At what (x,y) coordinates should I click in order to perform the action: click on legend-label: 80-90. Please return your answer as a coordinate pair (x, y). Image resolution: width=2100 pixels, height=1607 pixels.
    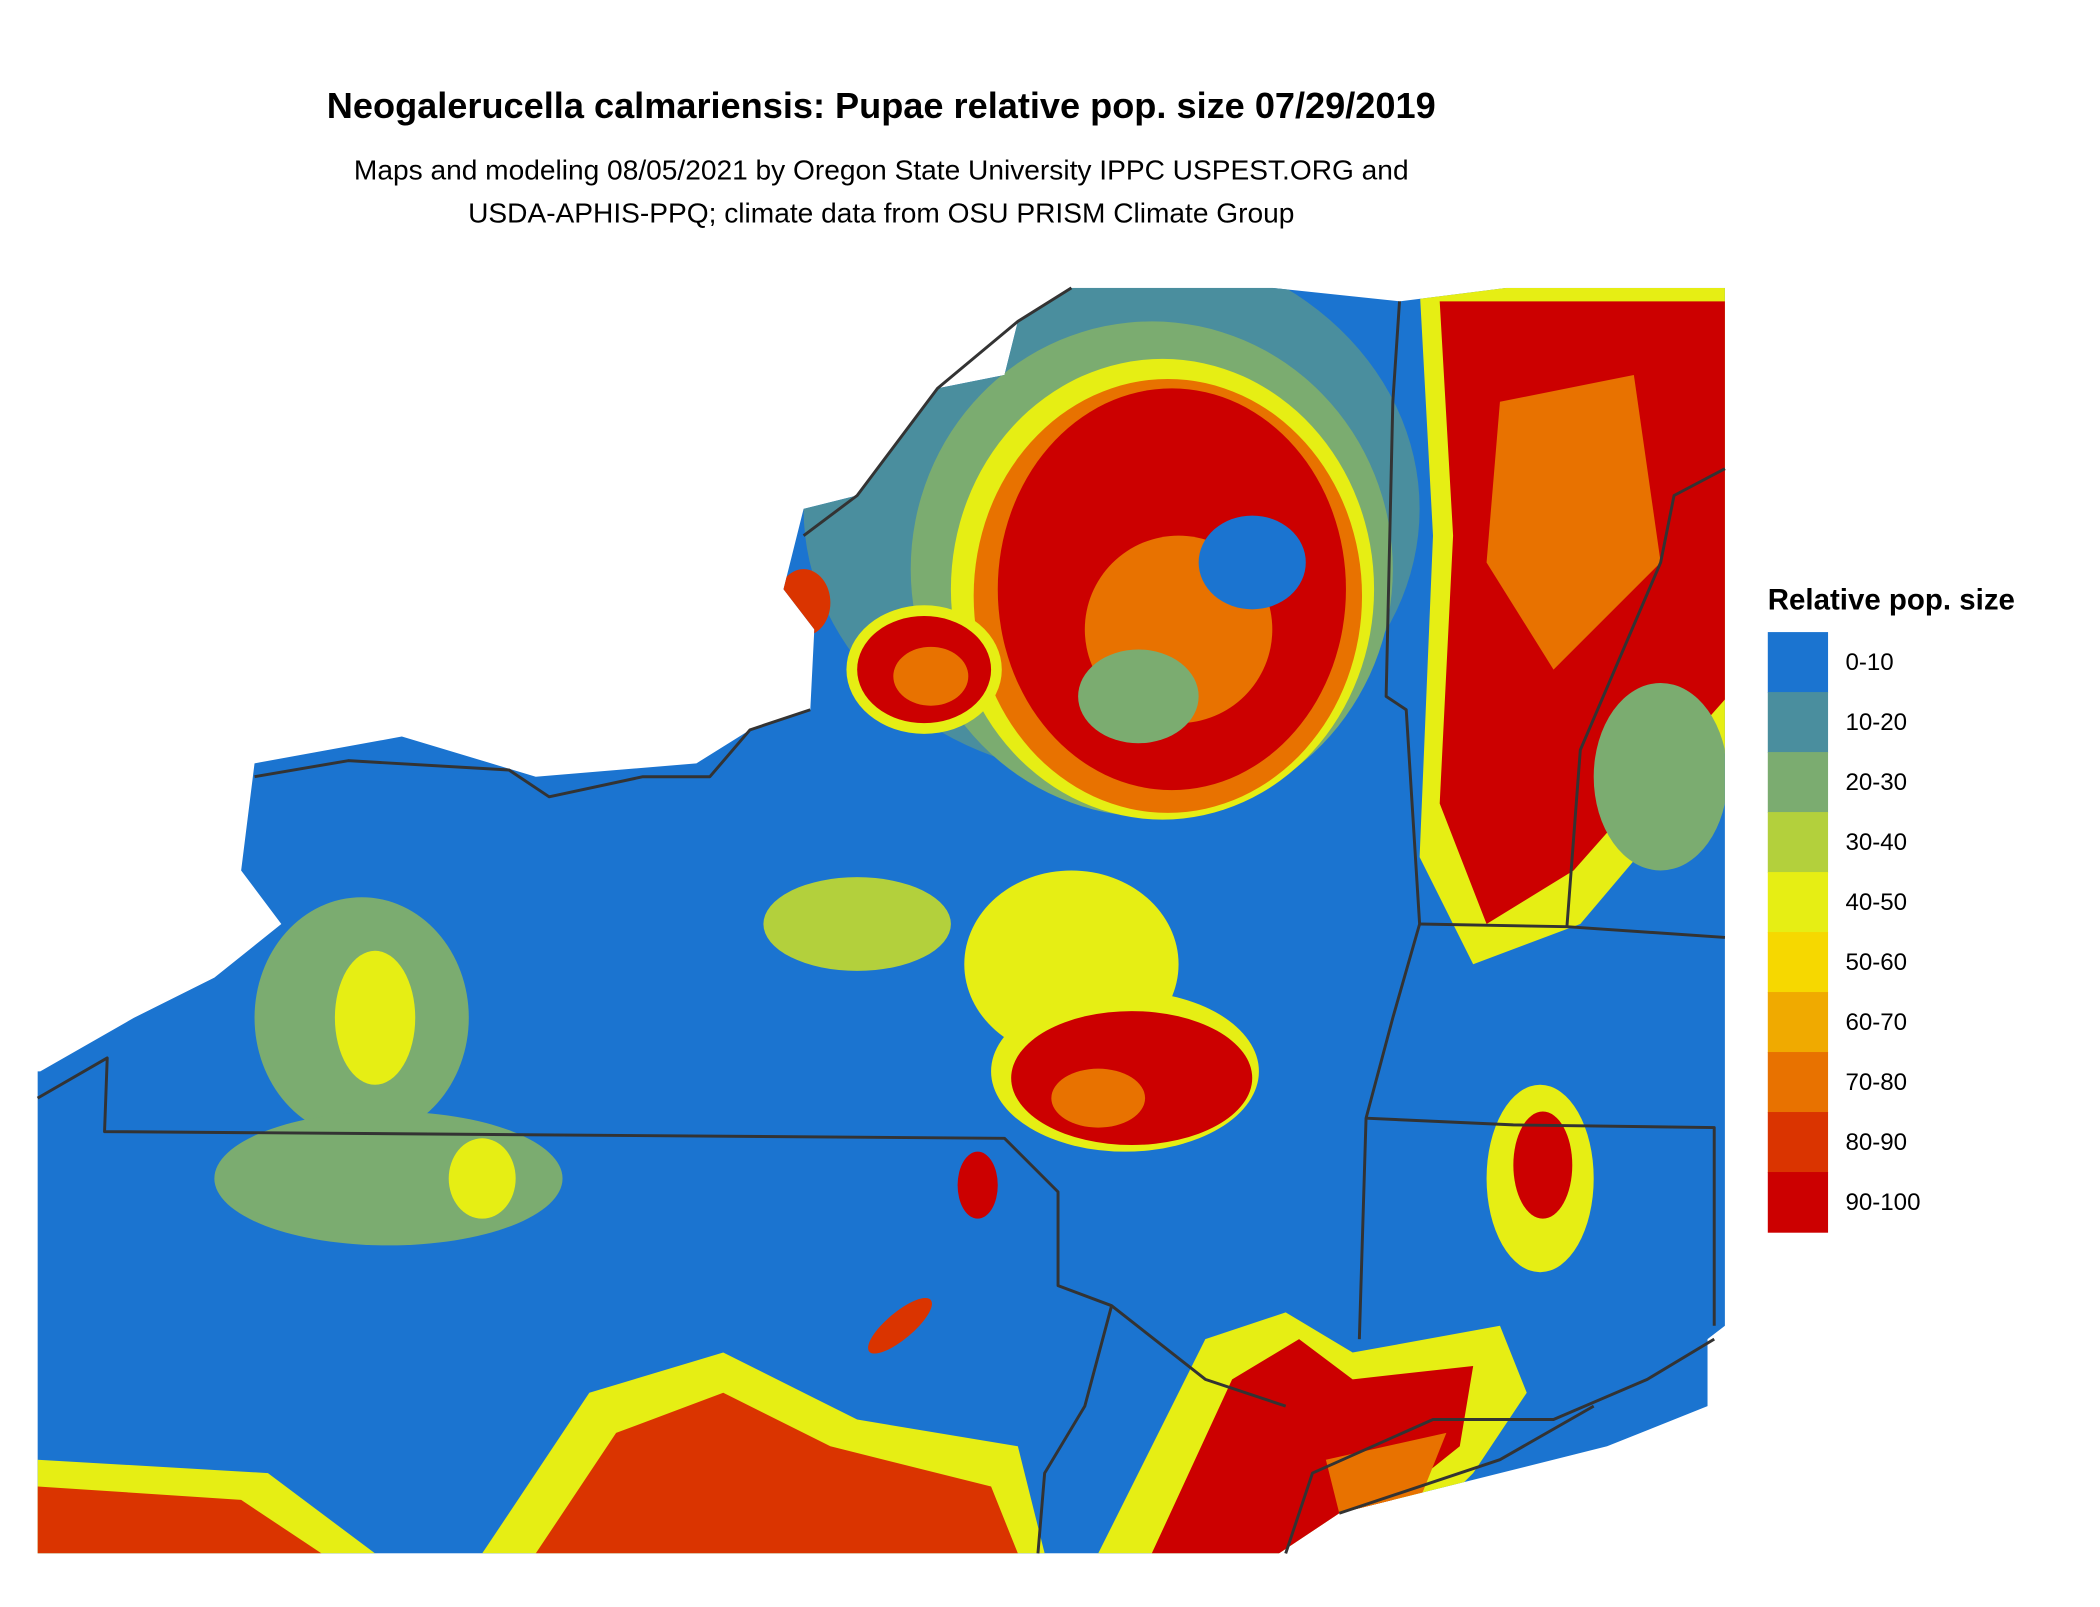
    Looking at the image, I should click on (1876, 1142).